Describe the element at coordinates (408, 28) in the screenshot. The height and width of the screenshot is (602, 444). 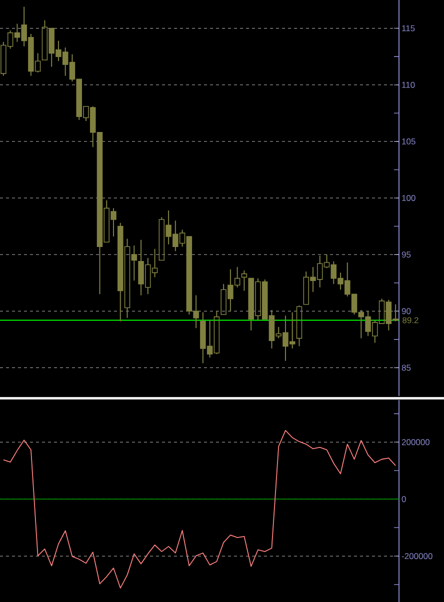
I see `y-tick-label: 115` at that location.